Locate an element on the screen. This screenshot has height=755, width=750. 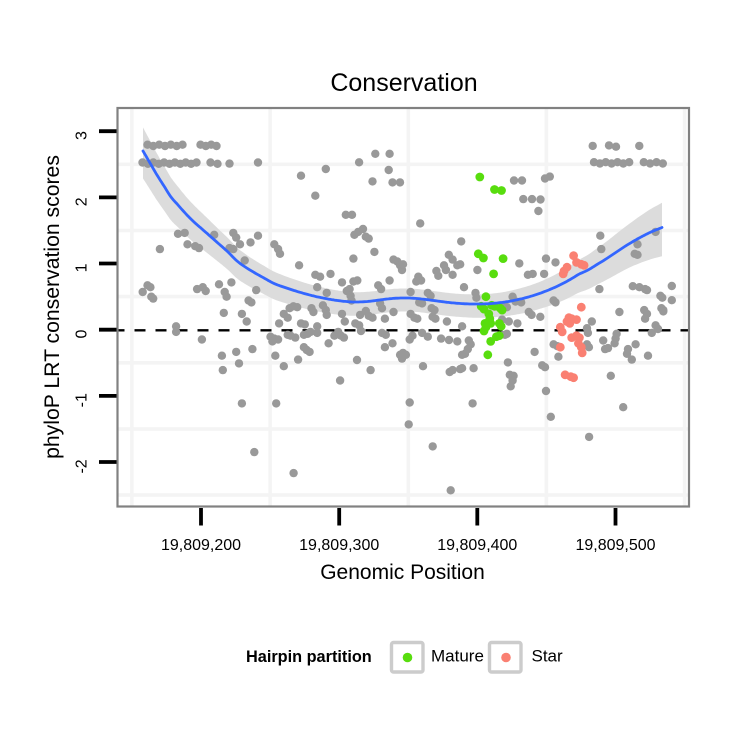
svg-text: -1 is located at coordinates (82, 400).